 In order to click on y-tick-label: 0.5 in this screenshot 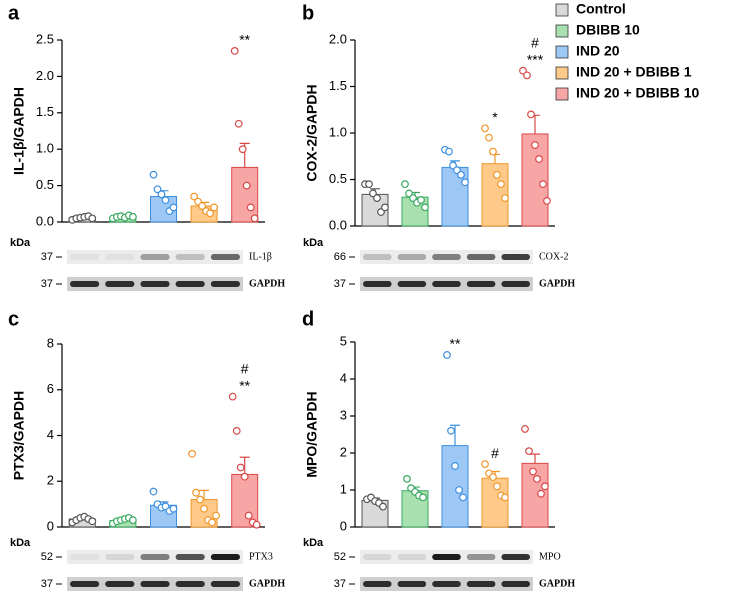, I will do `click(338, 178)`.